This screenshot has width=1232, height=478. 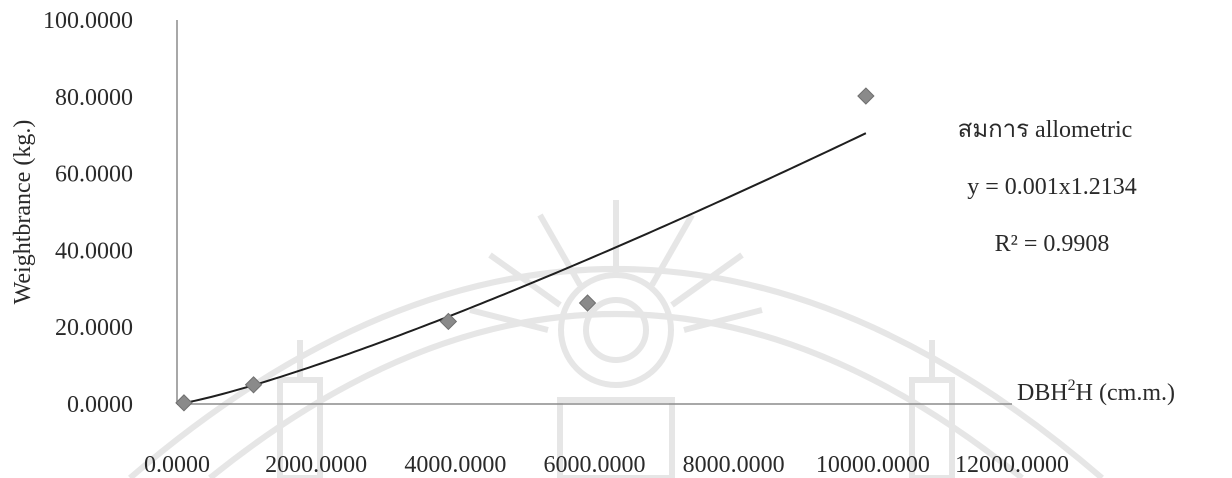 What do you see at coordinates (1052, 244) in the screenshot?
I see `r-squared: R² = 0.9908` at bounding box center [1052, 244].